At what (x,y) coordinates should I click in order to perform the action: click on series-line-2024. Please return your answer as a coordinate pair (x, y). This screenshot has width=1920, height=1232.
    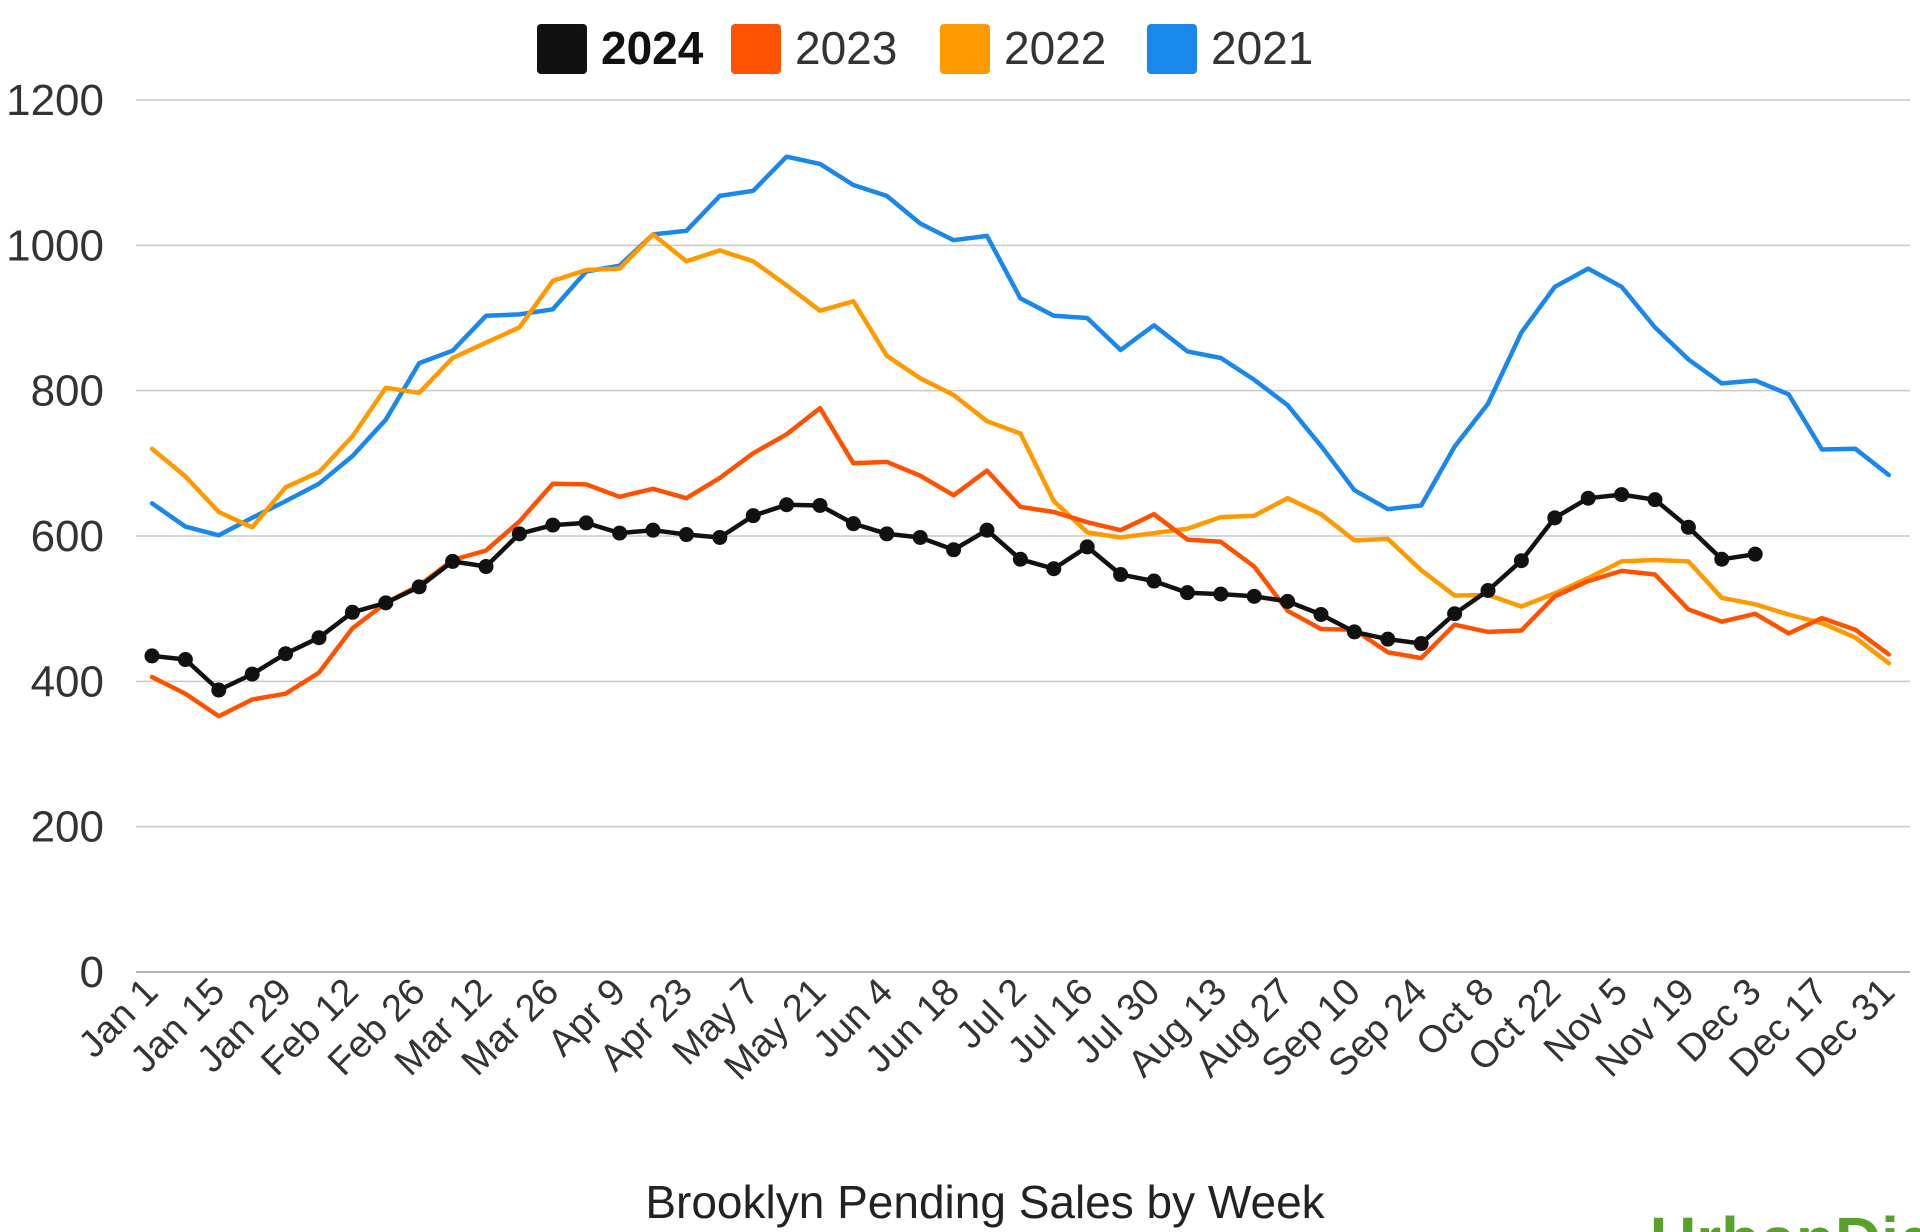
    Looking at the image, I should click on (953, 592).